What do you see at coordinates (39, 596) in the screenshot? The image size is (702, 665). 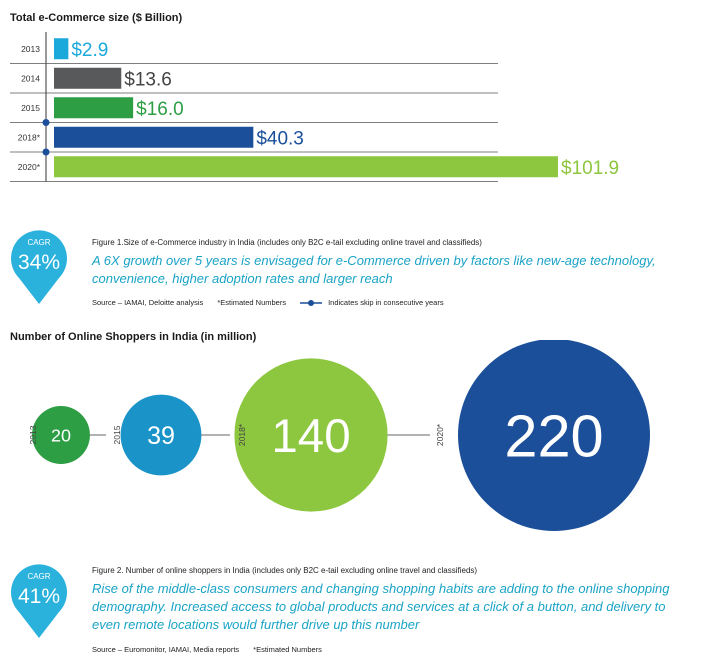 I see `cagr-value-2: 41%` at bounding box center [39, 596].